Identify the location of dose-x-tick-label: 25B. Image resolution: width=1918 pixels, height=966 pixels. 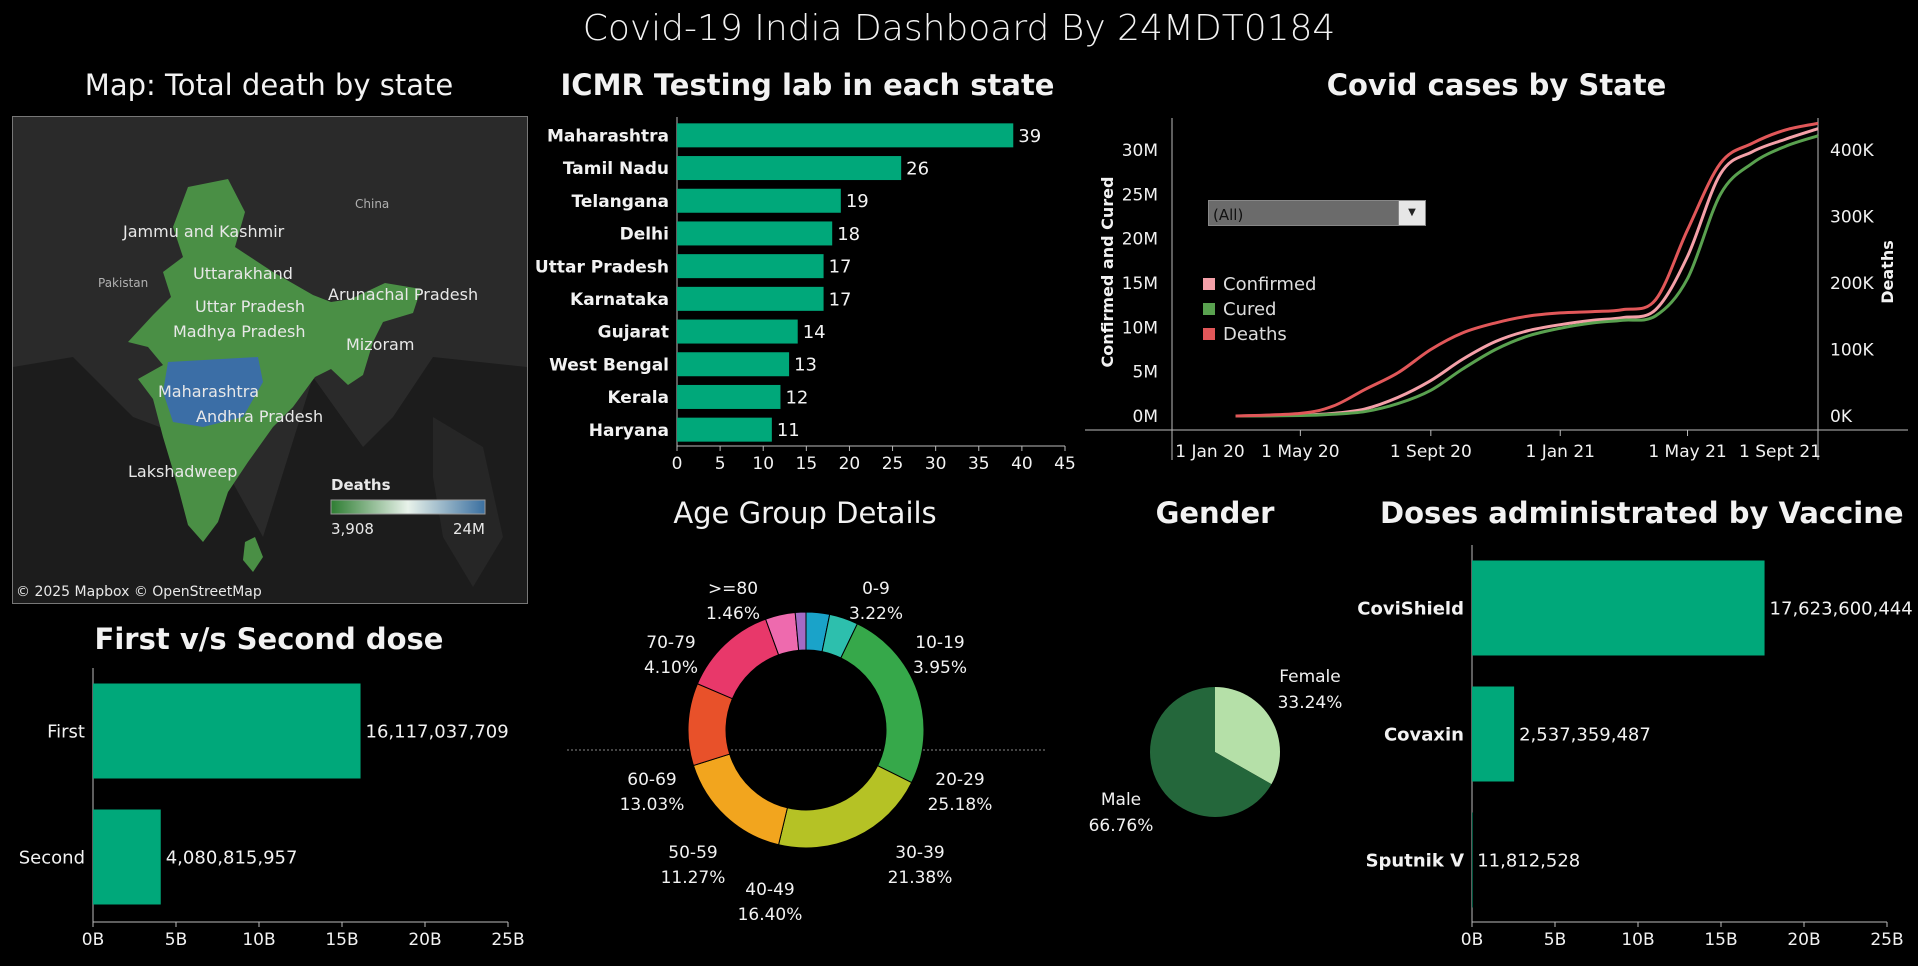
(507, 940).